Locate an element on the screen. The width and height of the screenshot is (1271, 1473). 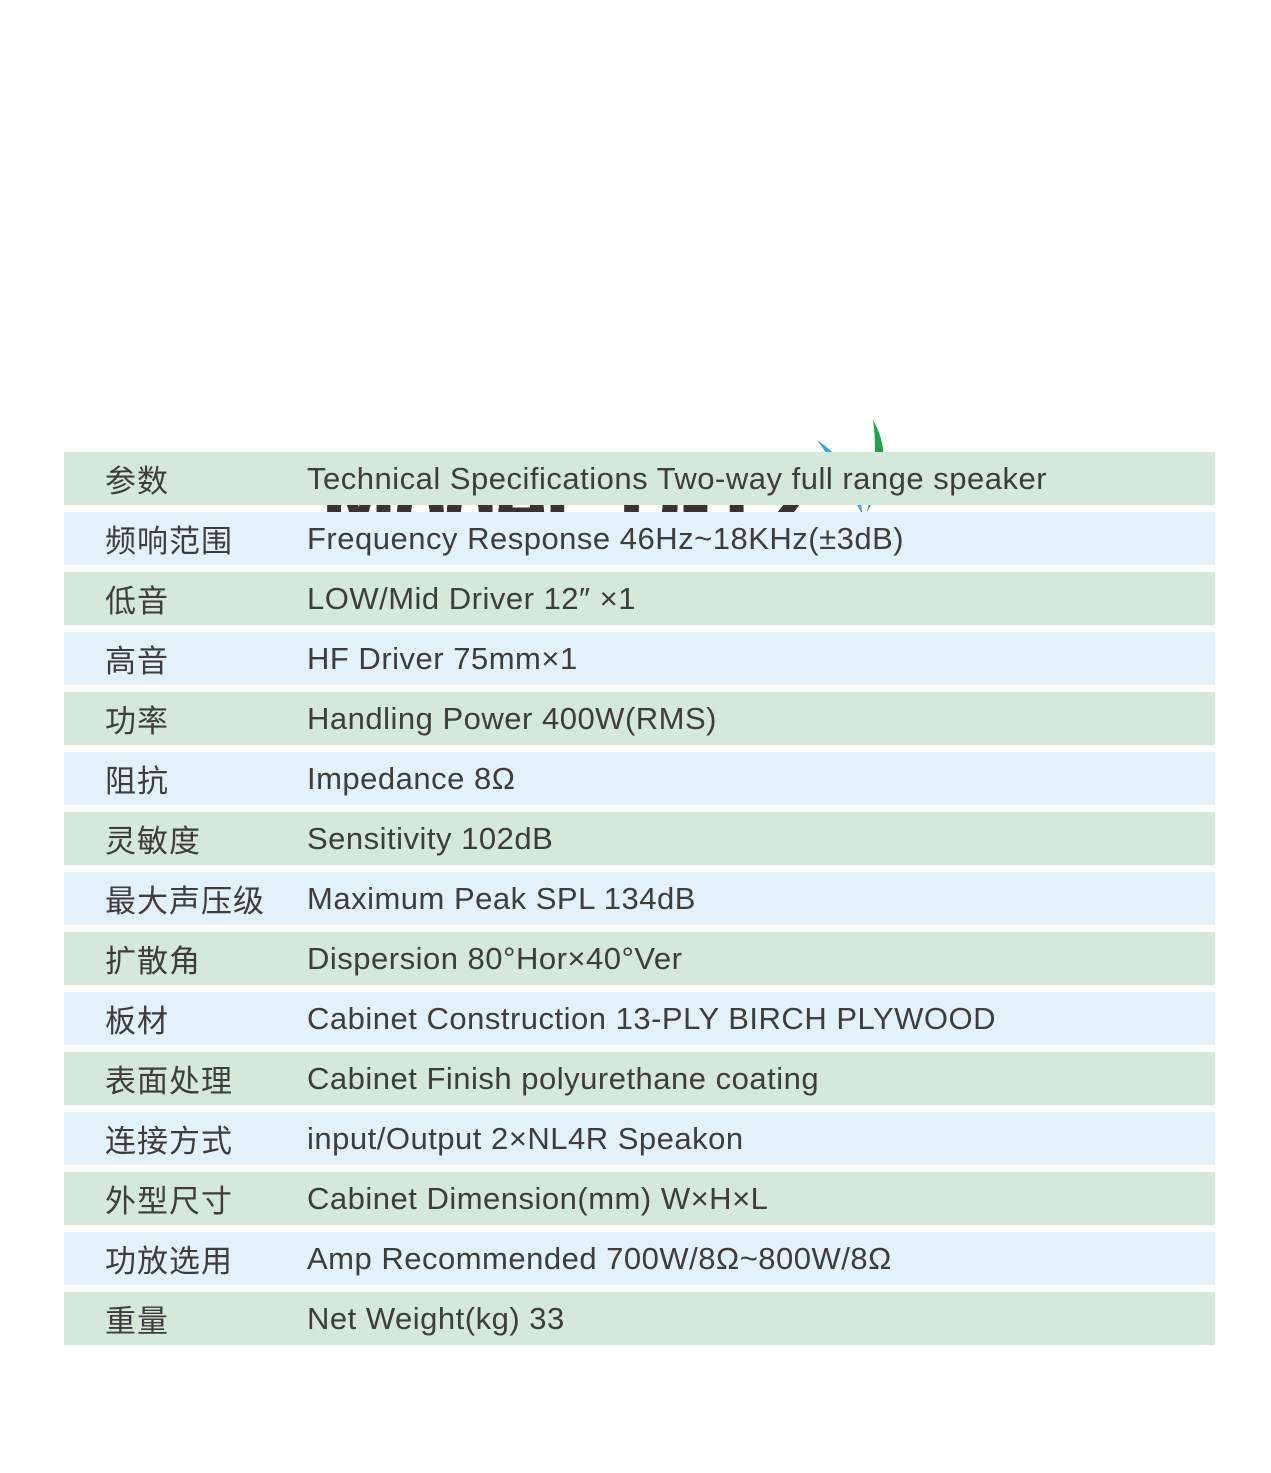
table-row: 阻抗 Impedance 8Ω is located at coordinates (639, 778).